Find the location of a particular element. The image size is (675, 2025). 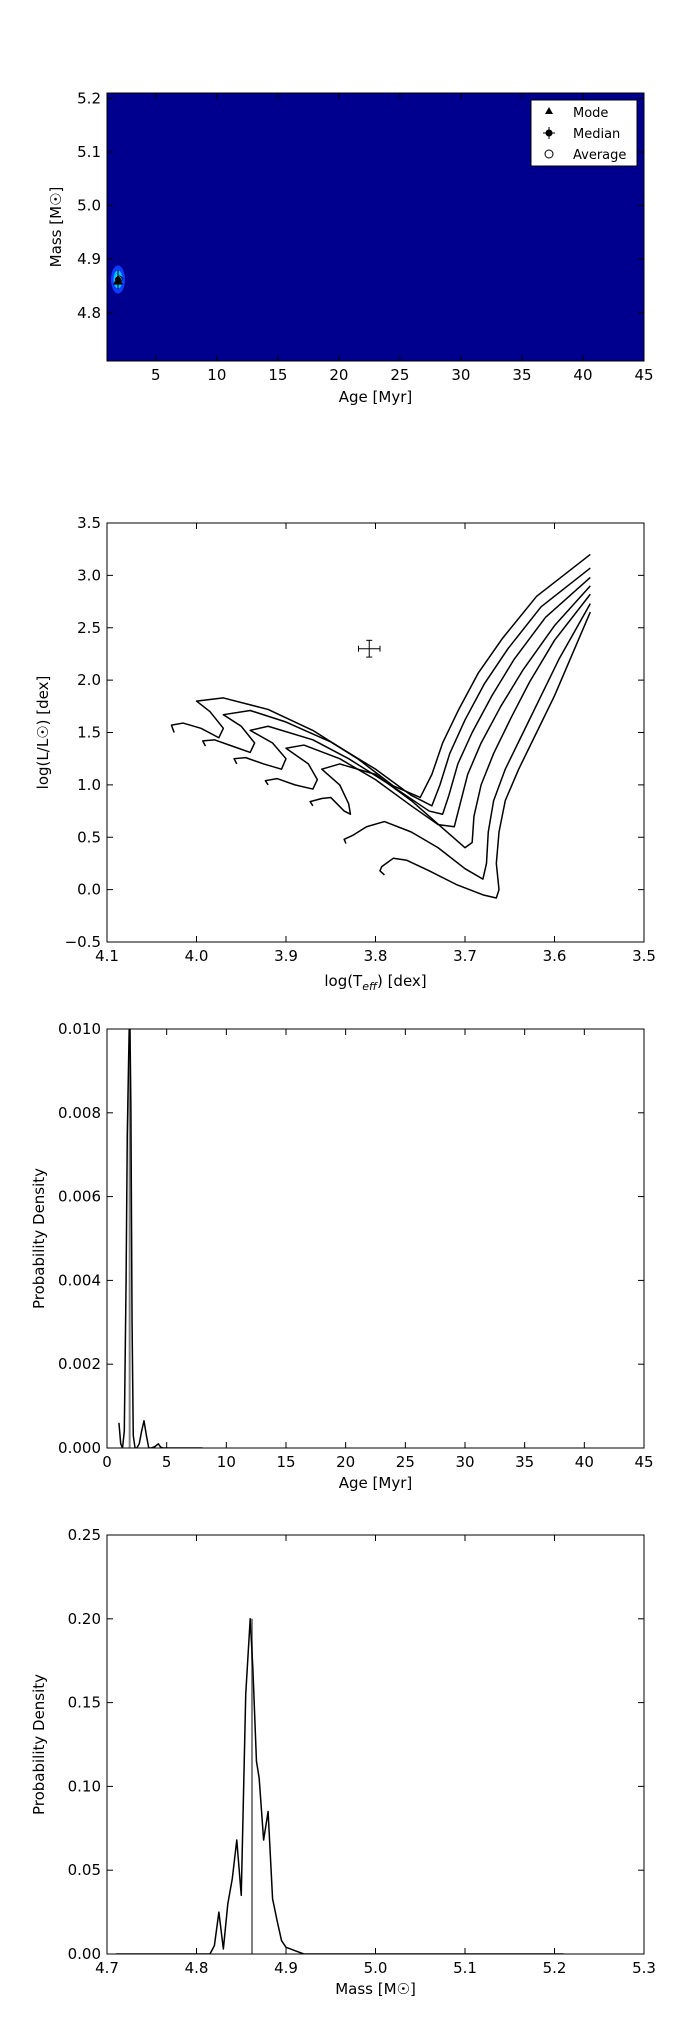

legend-median-symbol is located at coordinates (549, 133).